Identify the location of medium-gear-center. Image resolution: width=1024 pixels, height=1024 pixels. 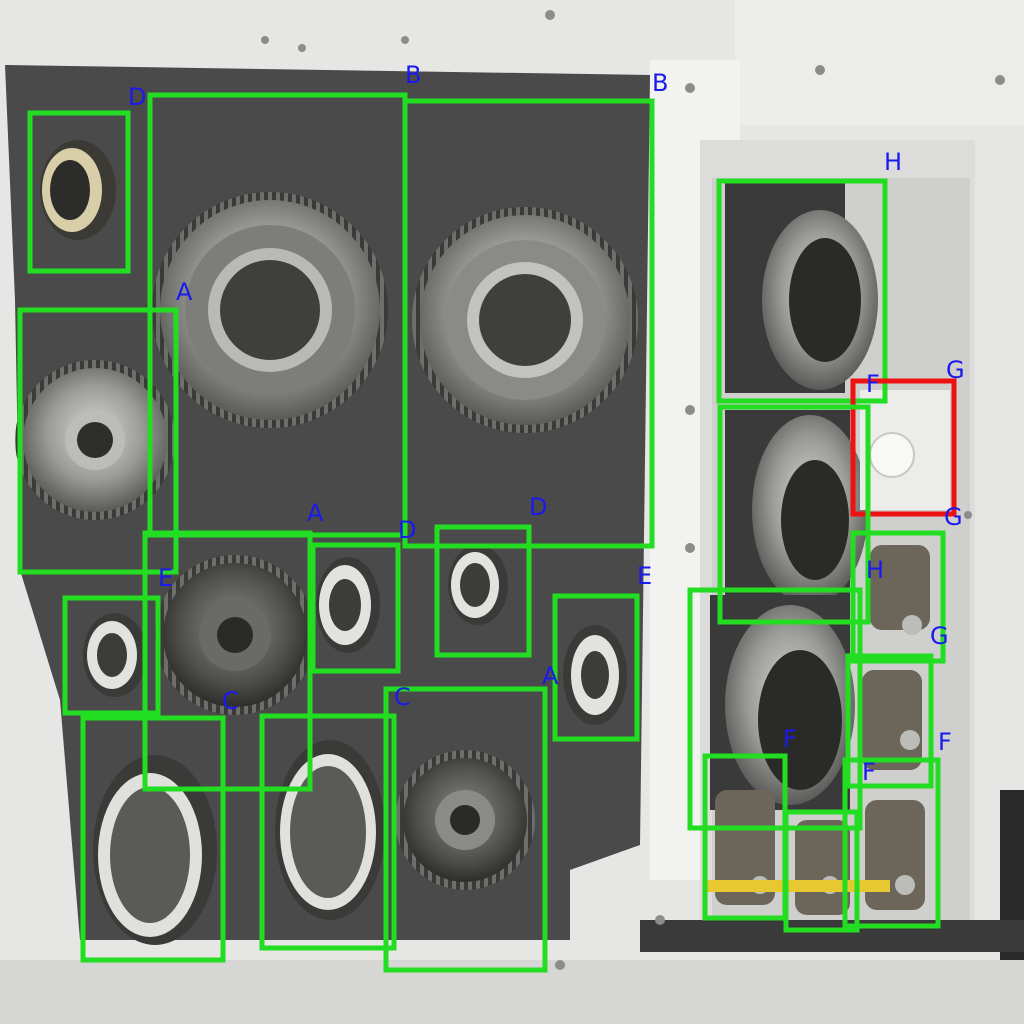
(235, 635).